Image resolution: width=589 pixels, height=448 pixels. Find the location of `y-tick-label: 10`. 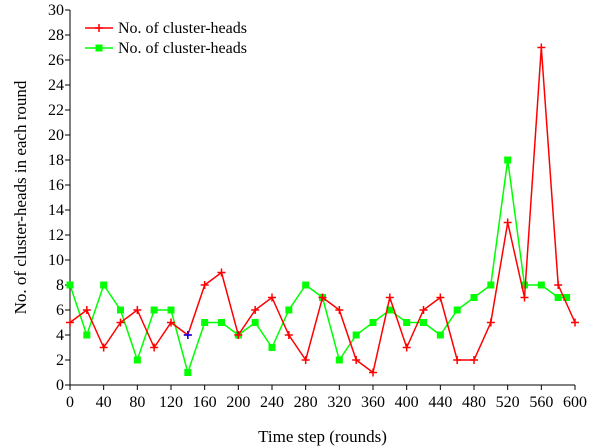

y-tick-label: 10 is located at coordinates (56, 260).